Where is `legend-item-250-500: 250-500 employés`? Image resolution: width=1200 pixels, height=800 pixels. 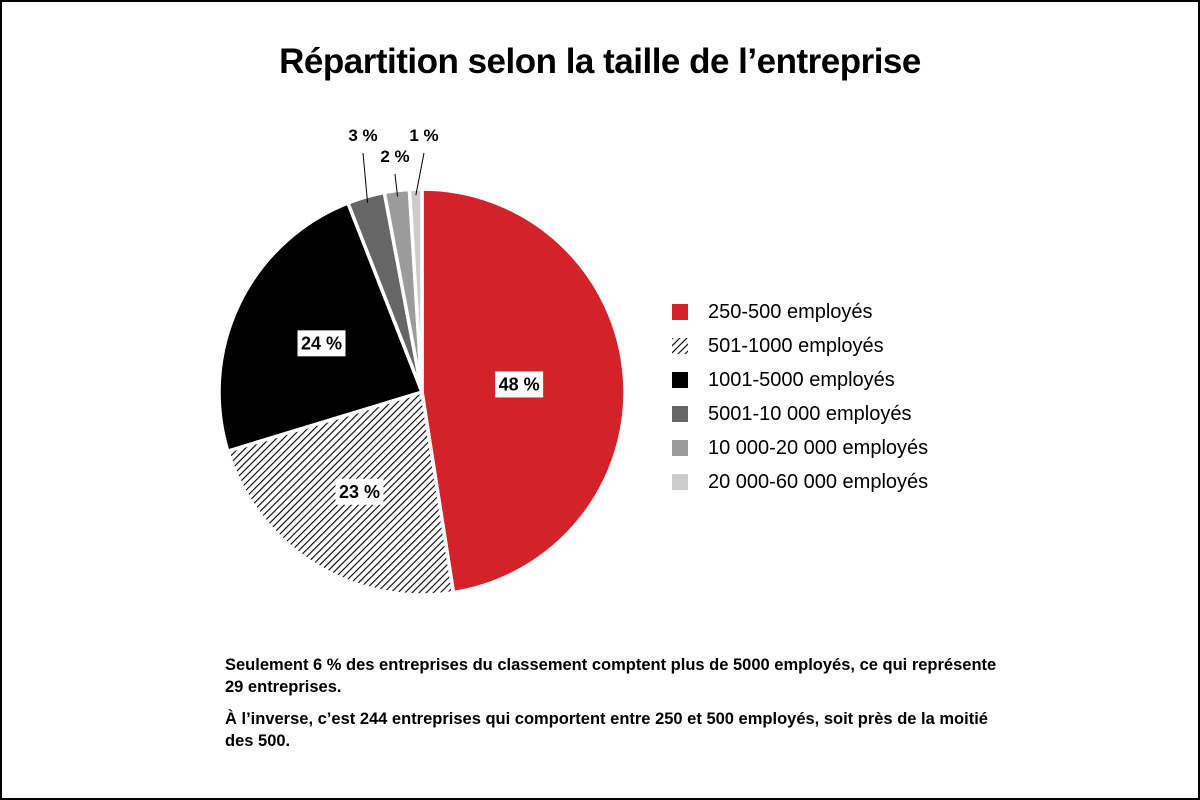
legend-item-250-500: 250-500 employés is located at coordinates (800, 312).